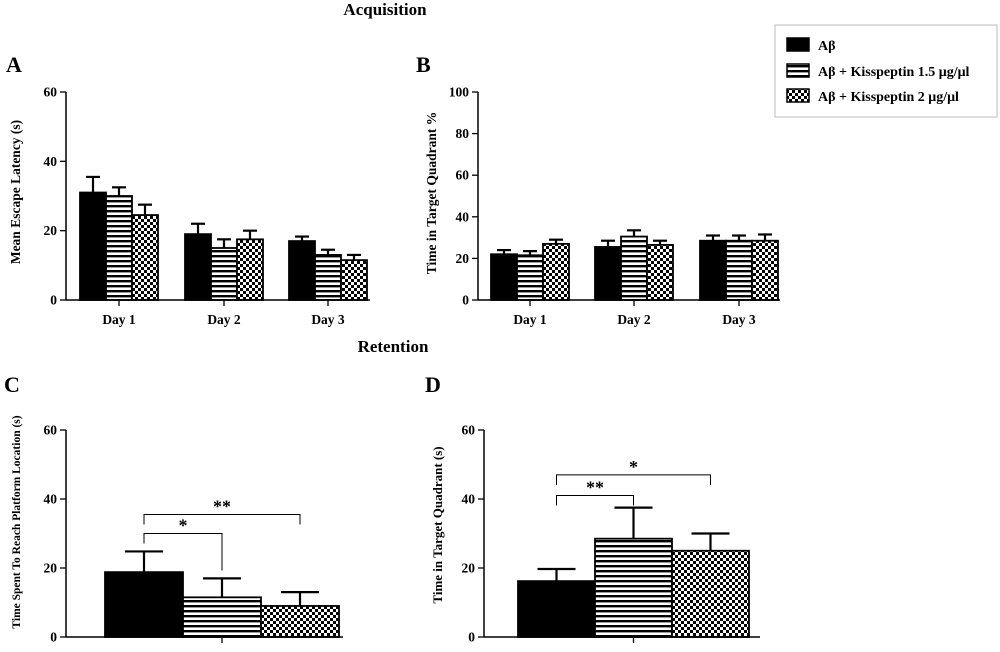  What do you see at coordinates (798, 95) in the screenshot?
I see `legend-swatch-checker` at bounding box center [798, 95].